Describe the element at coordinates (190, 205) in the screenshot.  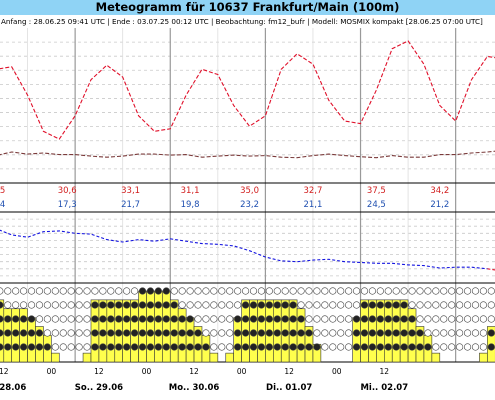
I see `min-temp-label: 19,8` at that location.